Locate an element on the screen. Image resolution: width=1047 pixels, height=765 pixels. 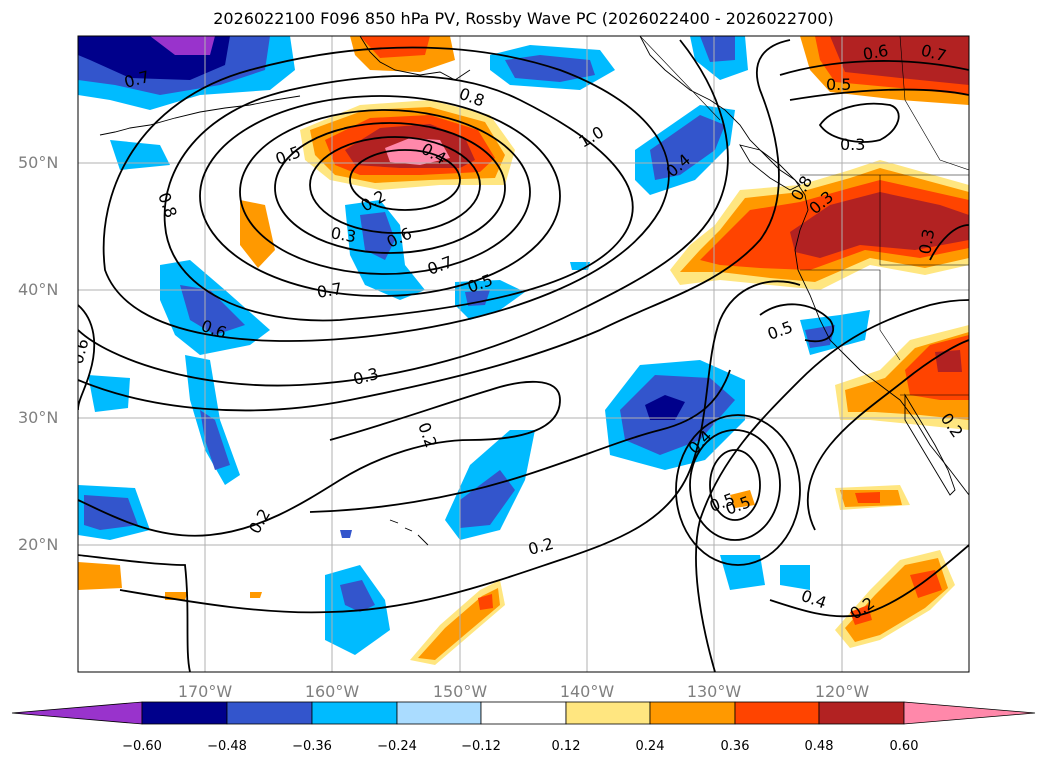
colorbar-tick-label: −0.24 is located at coordinates (397, 746).